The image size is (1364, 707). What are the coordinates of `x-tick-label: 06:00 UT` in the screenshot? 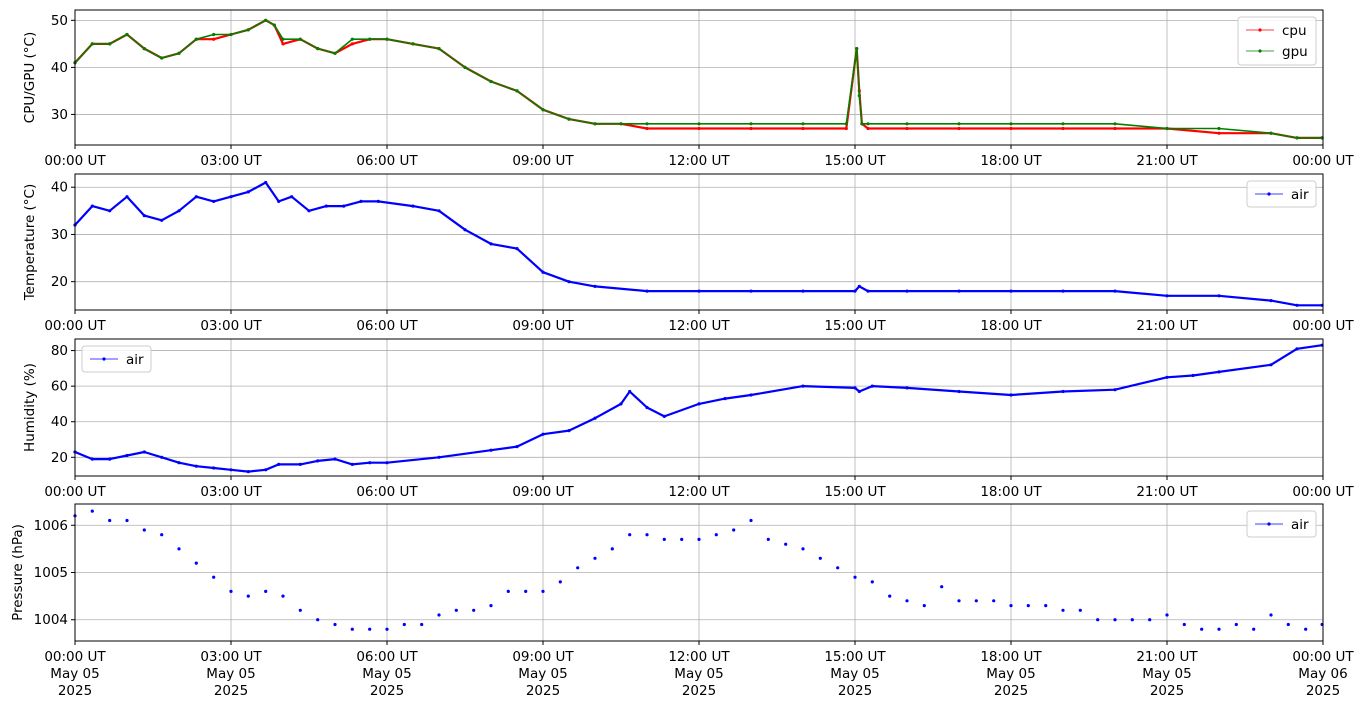 It's located at (387, 492).